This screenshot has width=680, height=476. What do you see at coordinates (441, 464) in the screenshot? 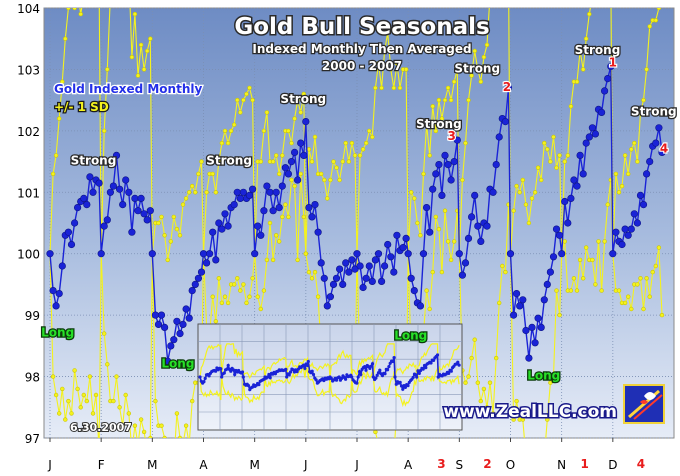
I see `x-axis-rank-mark: 3` at bounding box center [441, 464].